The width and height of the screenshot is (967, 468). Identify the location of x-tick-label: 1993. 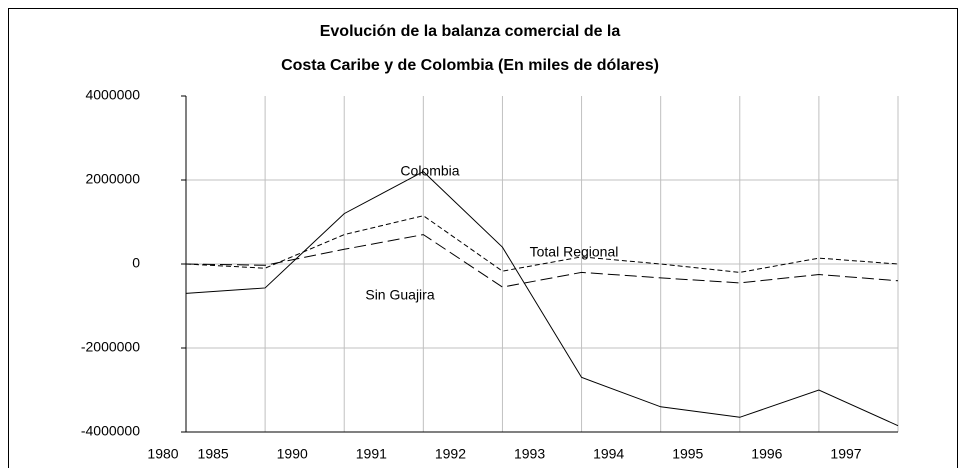
(529, 454).